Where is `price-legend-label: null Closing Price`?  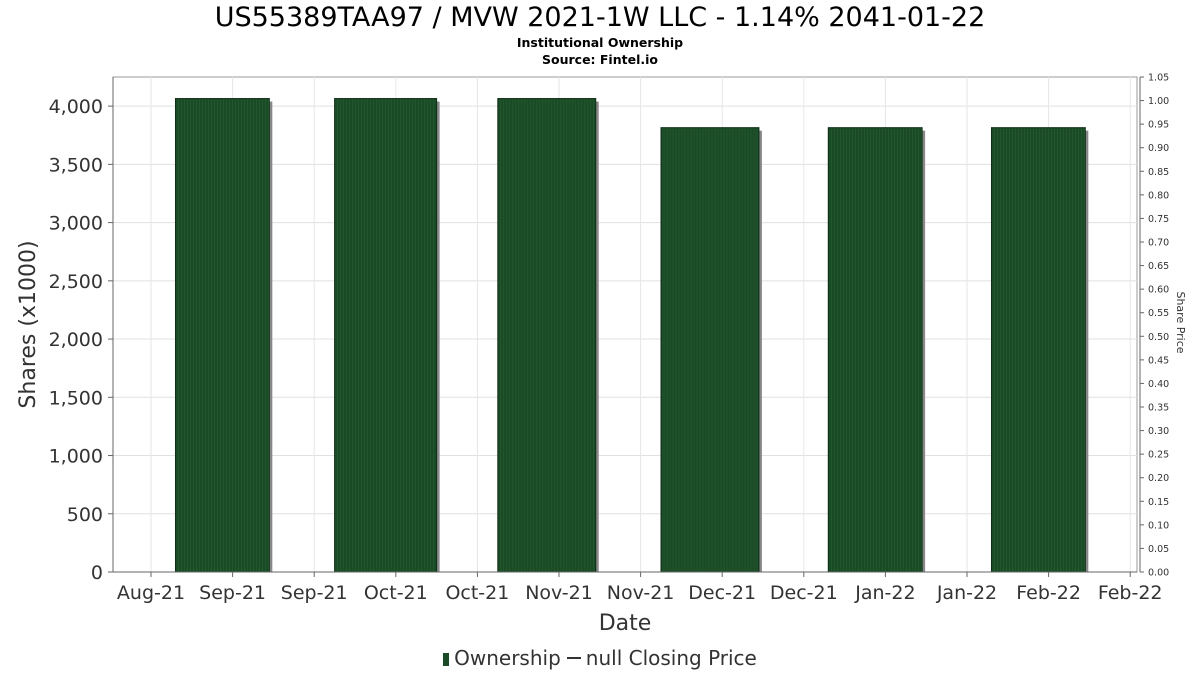 price-legend-label: null Closing Price is located at coordinates (671, 658).